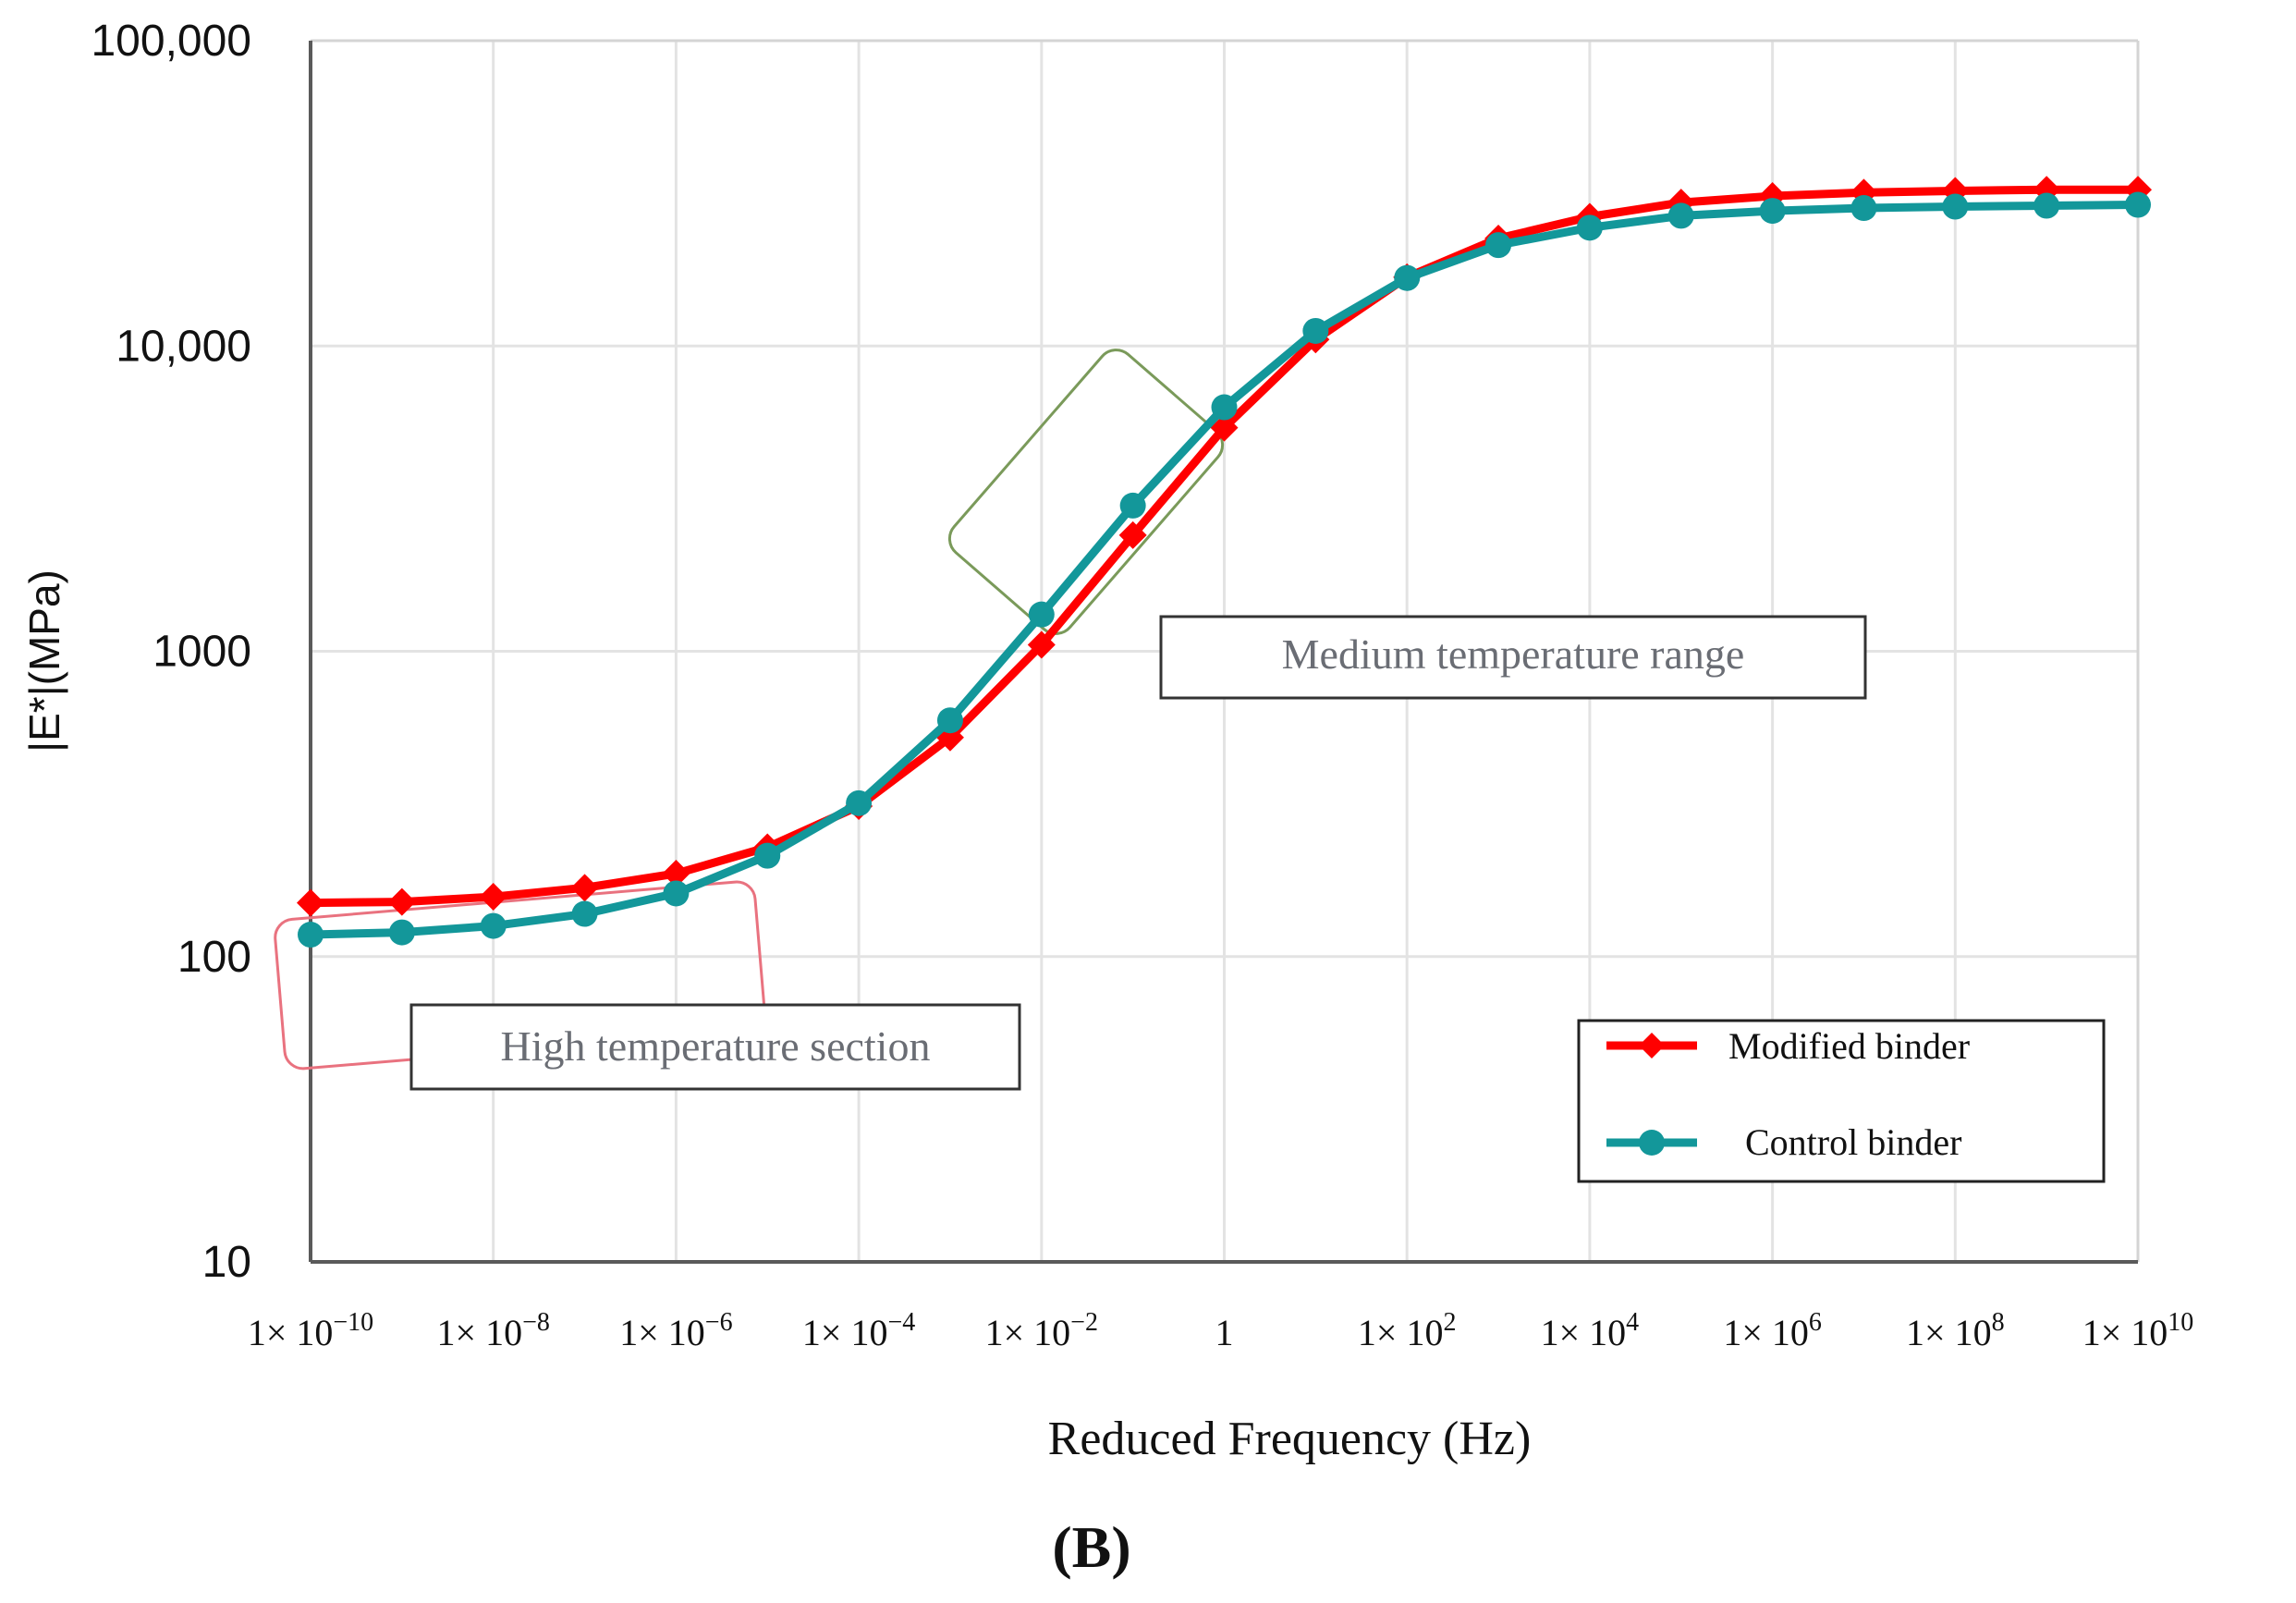 The image size is (2296, 1603). What do you see at coordinates (1513, 654) in the screenshot?
I see `medium-temperature-label: Medium temperature range` at bounding box center [1513, 654].